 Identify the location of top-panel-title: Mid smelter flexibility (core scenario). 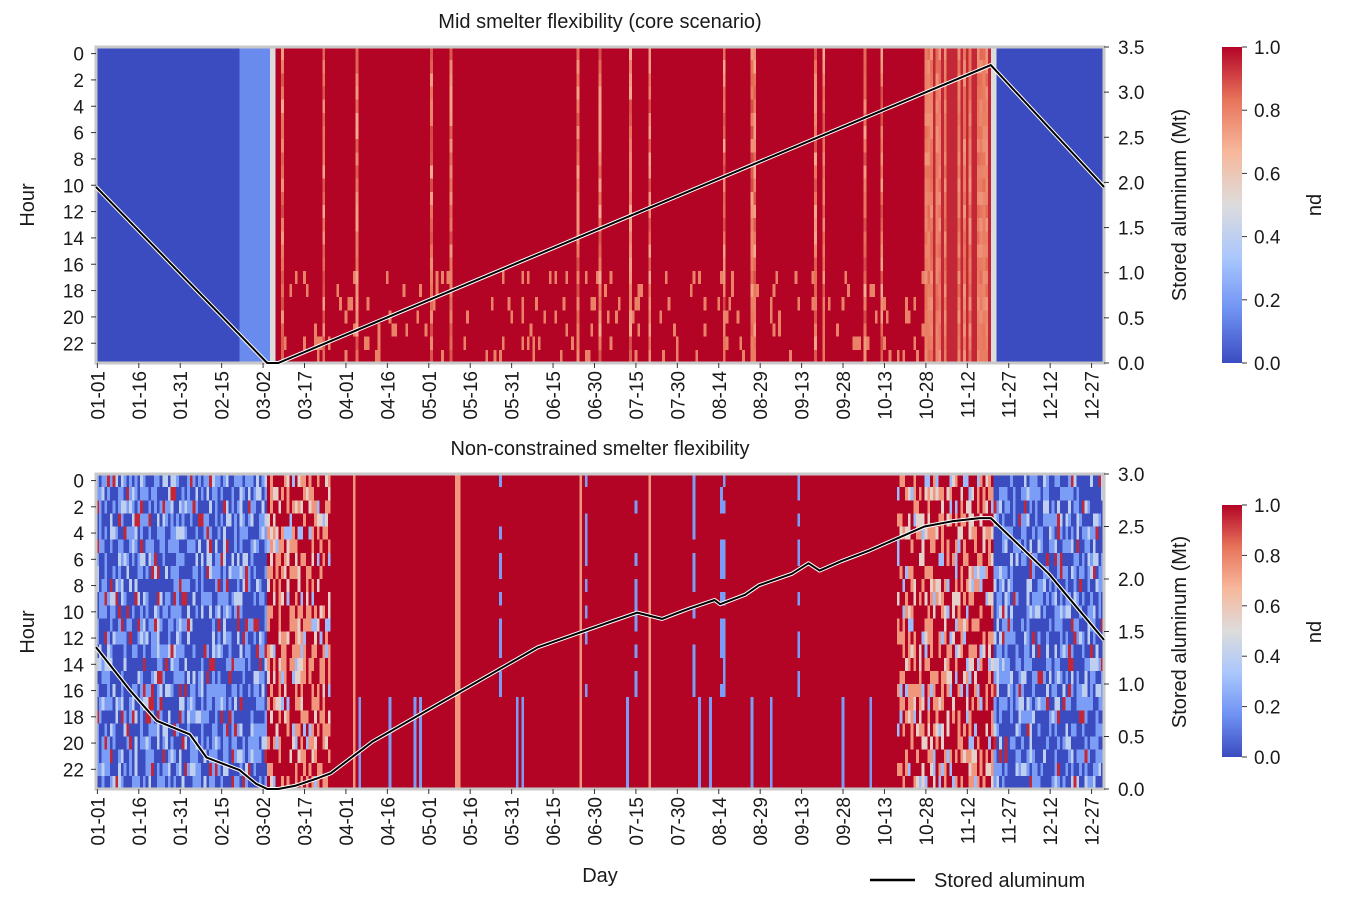
(599, 22).